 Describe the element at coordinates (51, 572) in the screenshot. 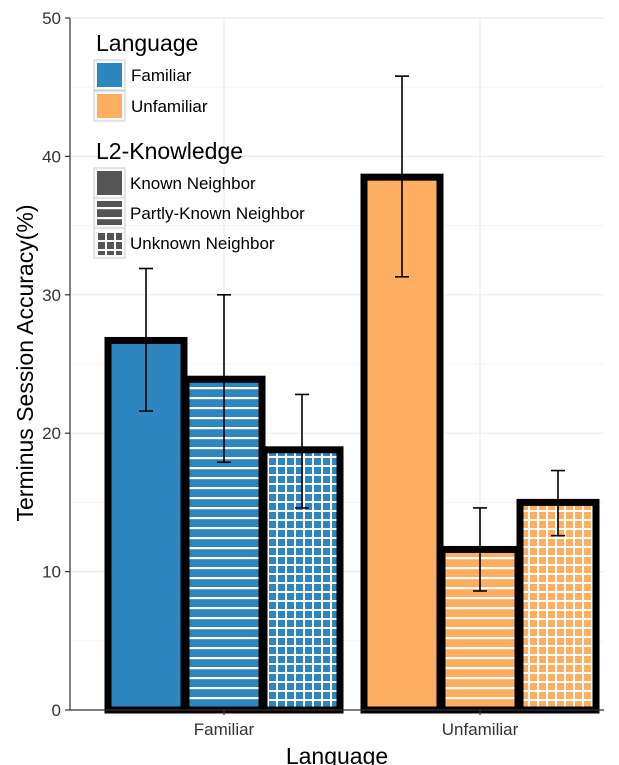

I see `y-tick-label: 10` at that location.